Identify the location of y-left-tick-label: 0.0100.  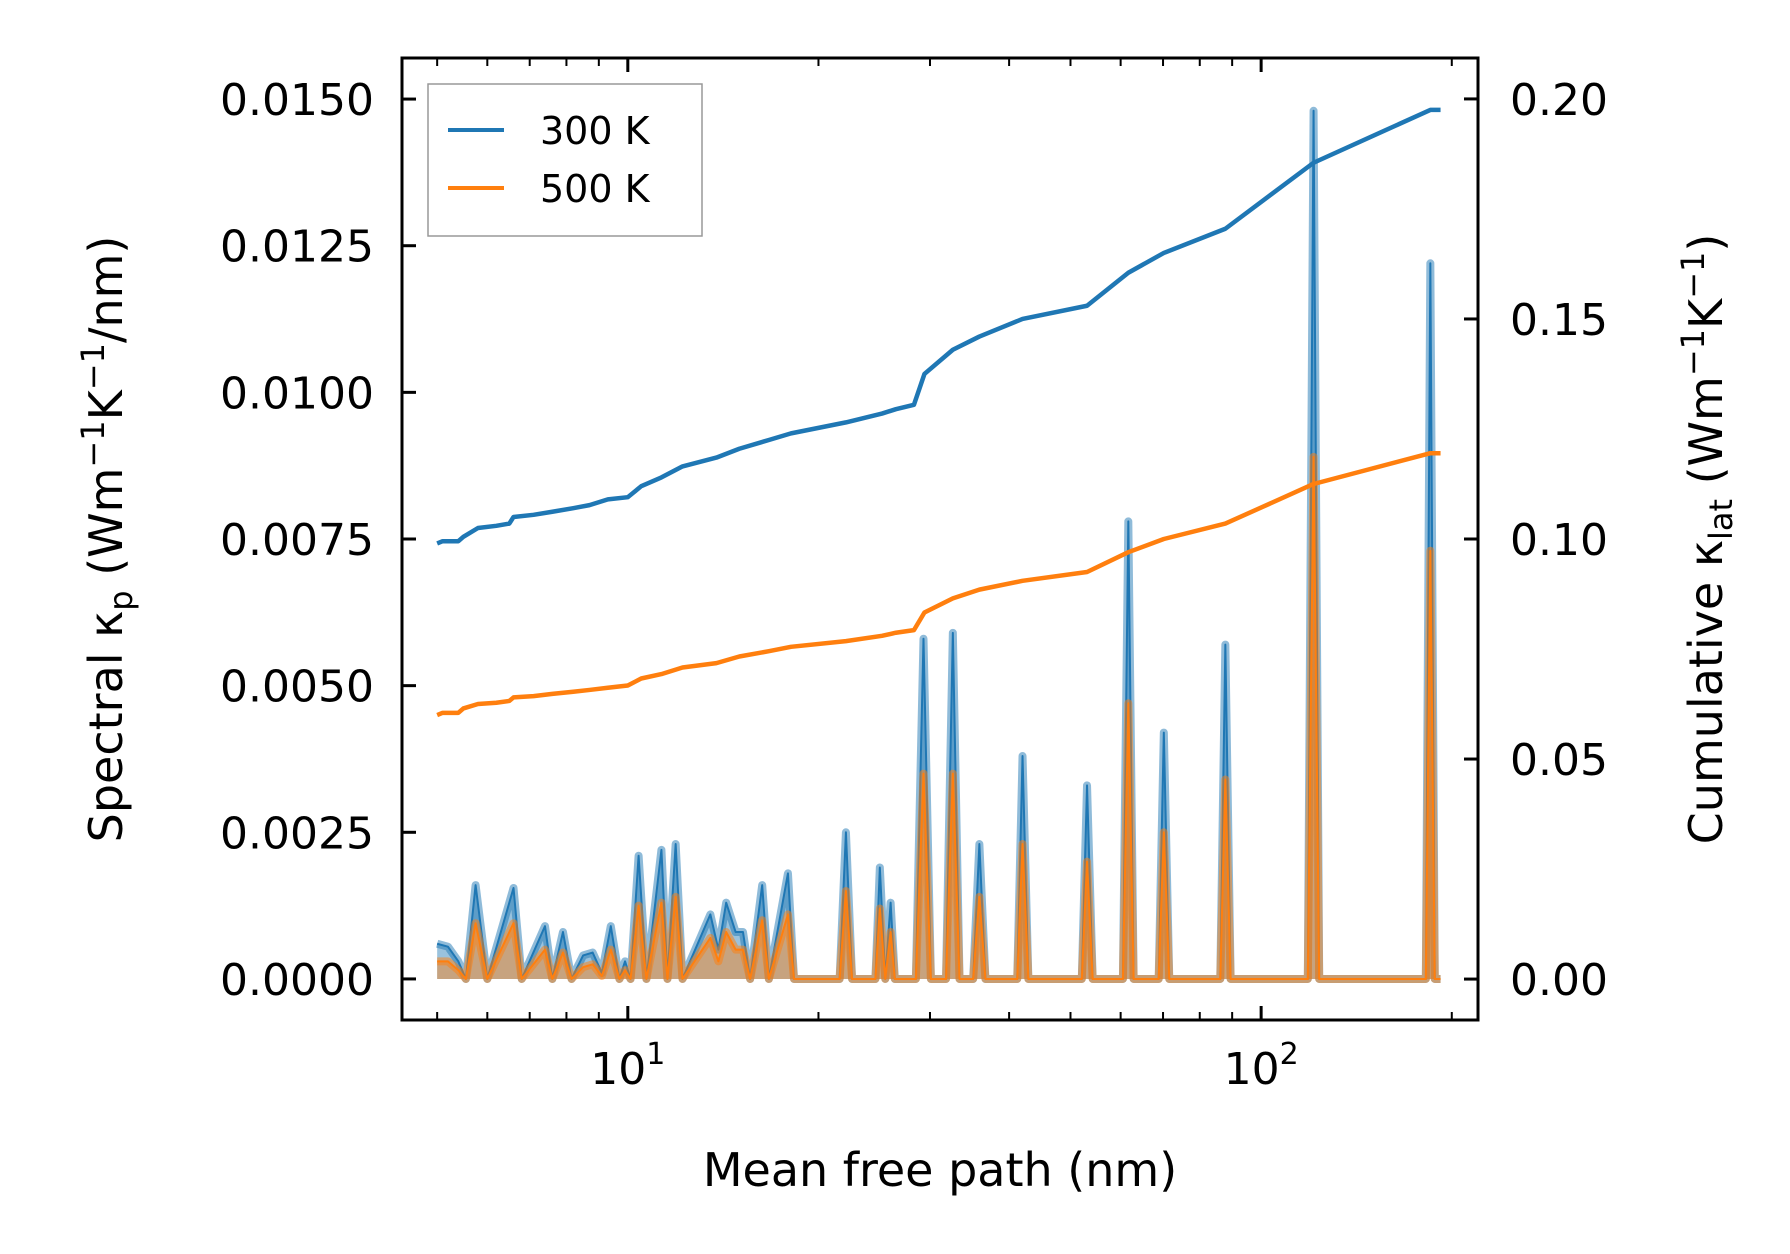
(297, 393).